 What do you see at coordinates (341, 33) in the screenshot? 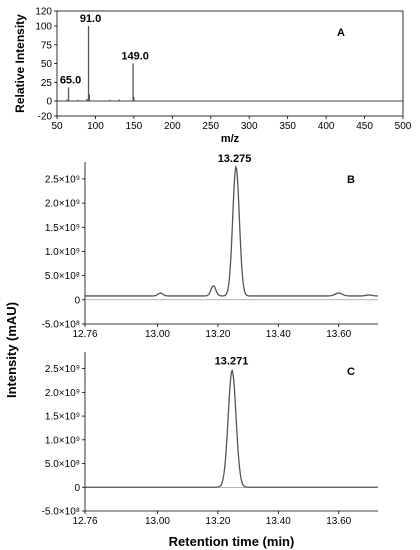
I see `panel-letter-a: A` at bounding box center [341, 33].